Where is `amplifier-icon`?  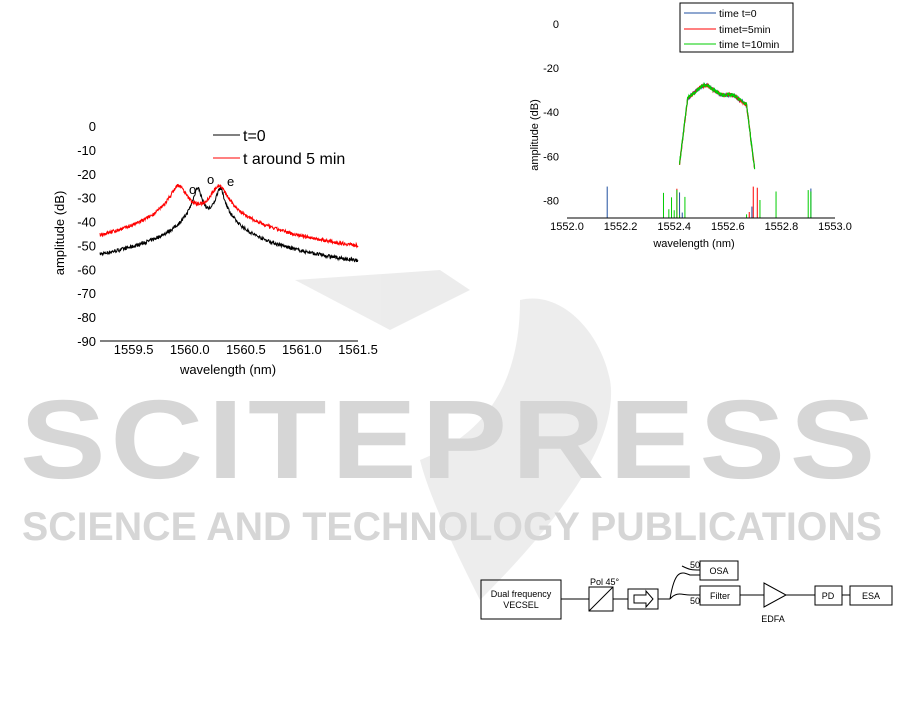
amplifier-icon is located at coordinates (775, 595).